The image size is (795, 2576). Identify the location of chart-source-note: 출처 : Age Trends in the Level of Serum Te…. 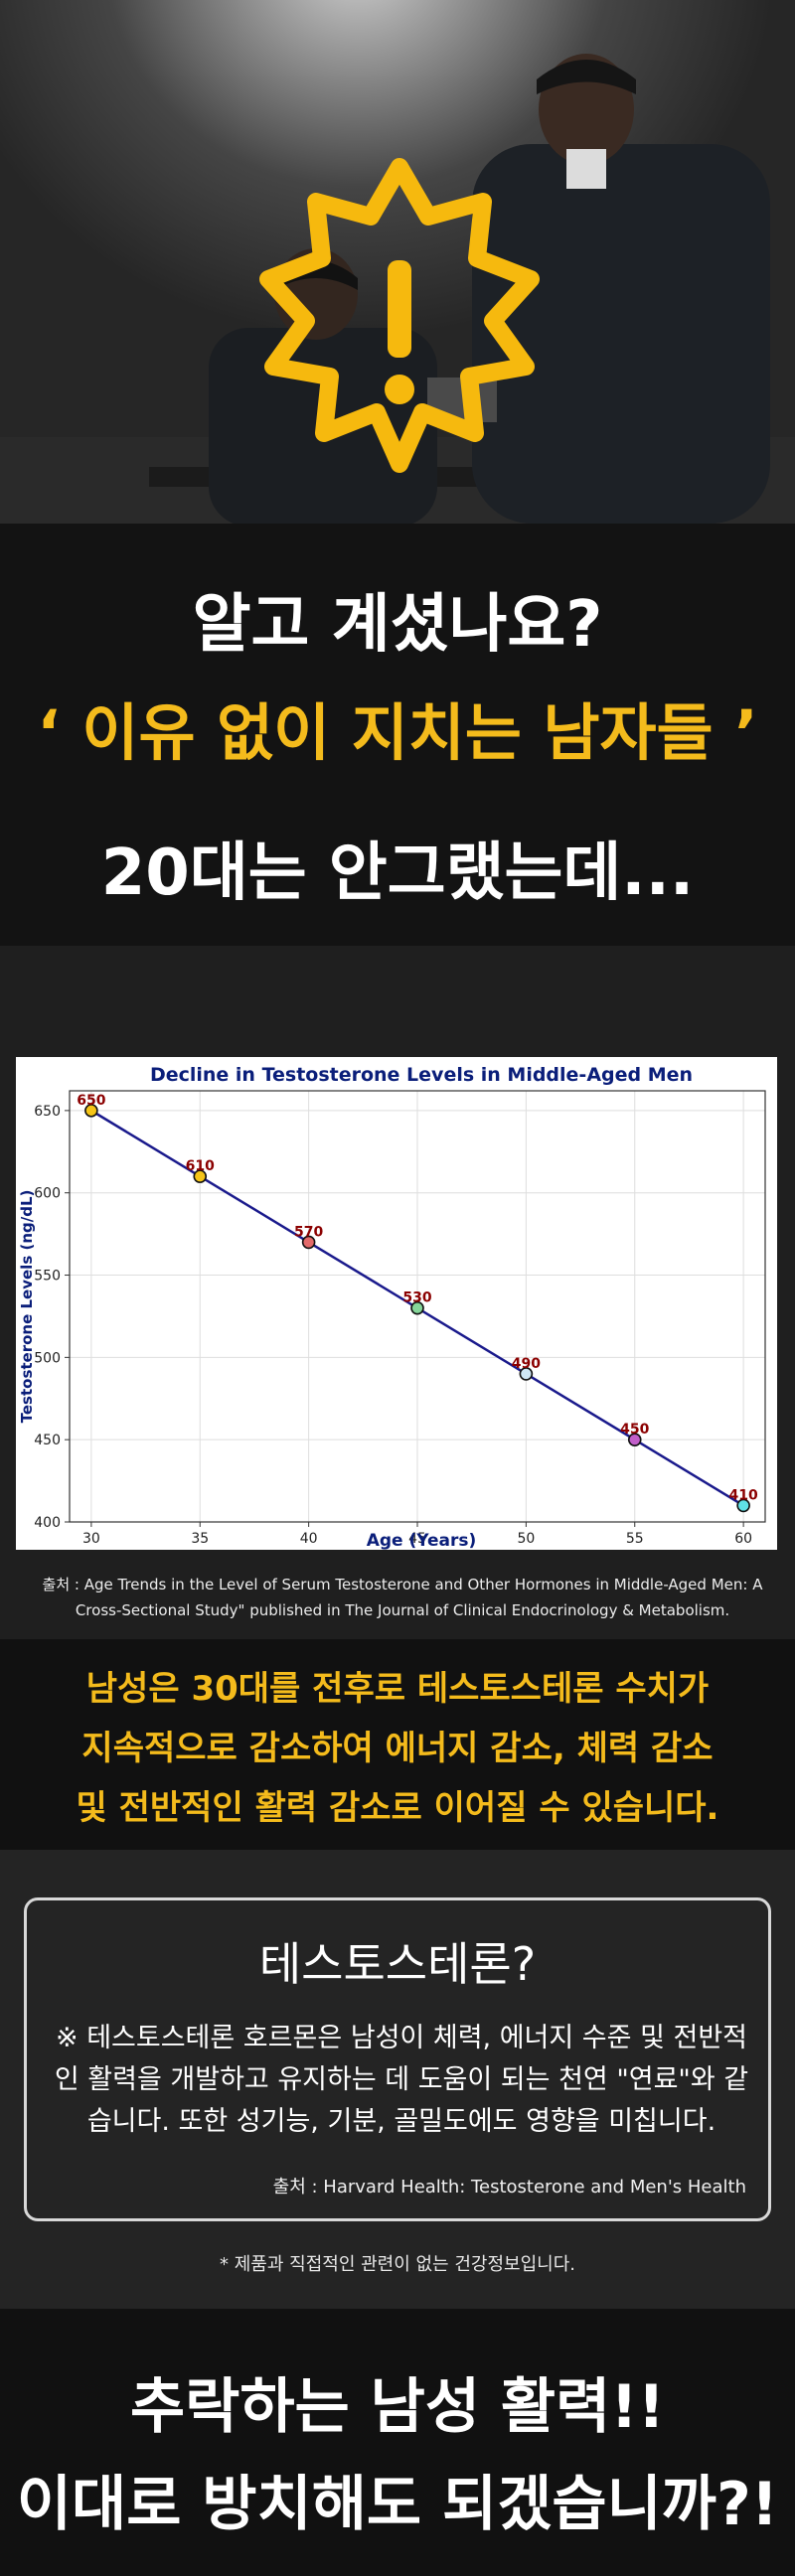
(402, 1597).